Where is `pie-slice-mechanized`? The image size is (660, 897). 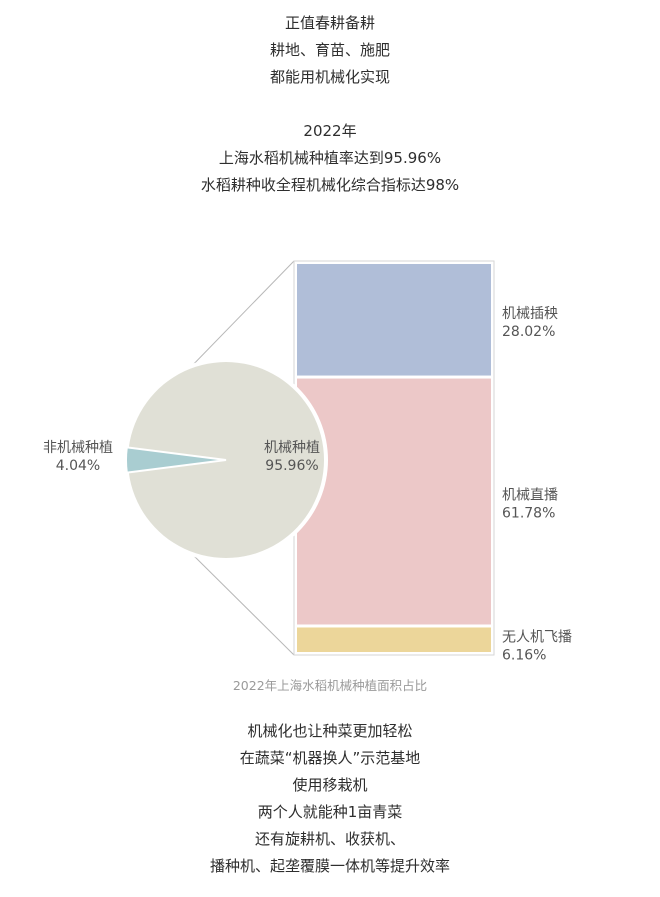
pie-slice-mechanized is located at coordinates (226, 460).